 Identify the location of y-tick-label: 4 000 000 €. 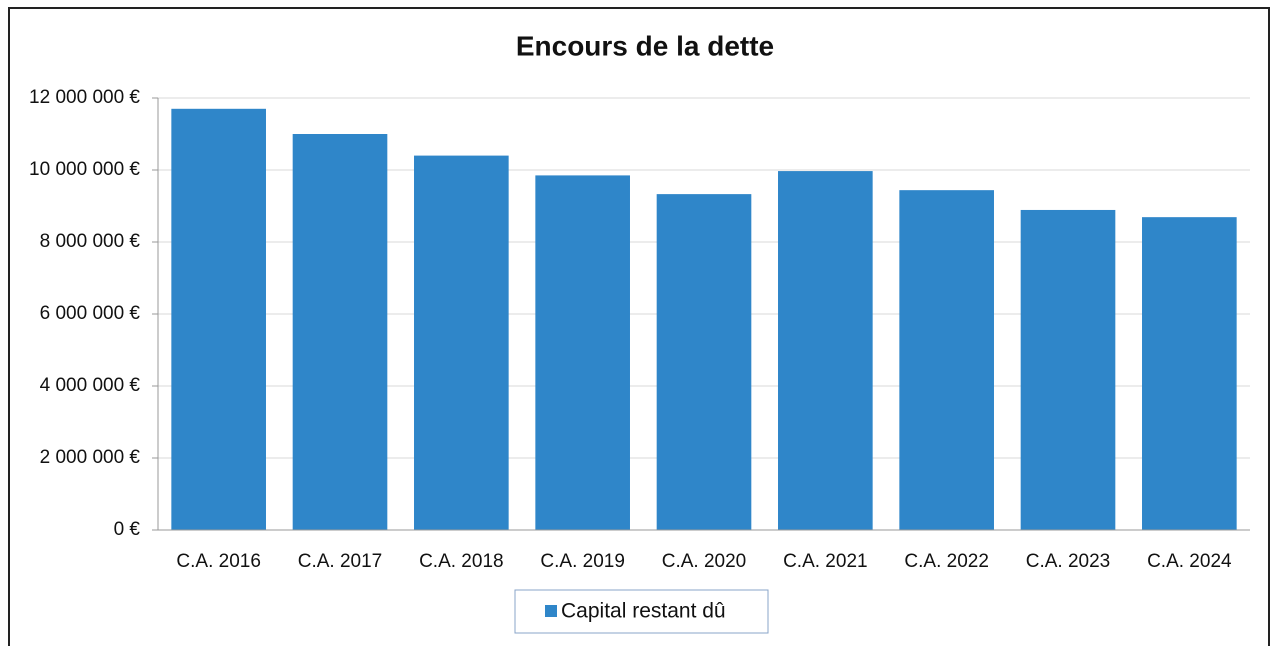
(90, 385).